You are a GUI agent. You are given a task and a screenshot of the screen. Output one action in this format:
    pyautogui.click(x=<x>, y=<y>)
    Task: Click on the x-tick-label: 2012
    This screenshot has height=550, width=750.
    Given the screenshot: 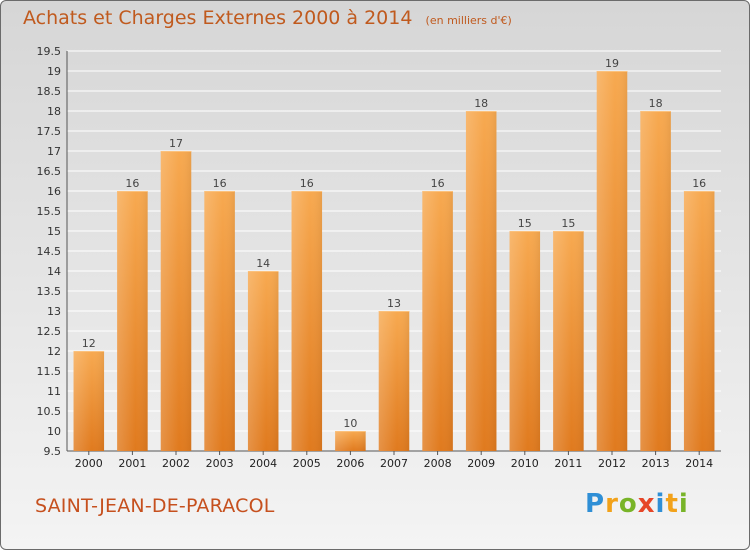 What is the action you would take?
    pyautogui.click(x=612, y=463)
    